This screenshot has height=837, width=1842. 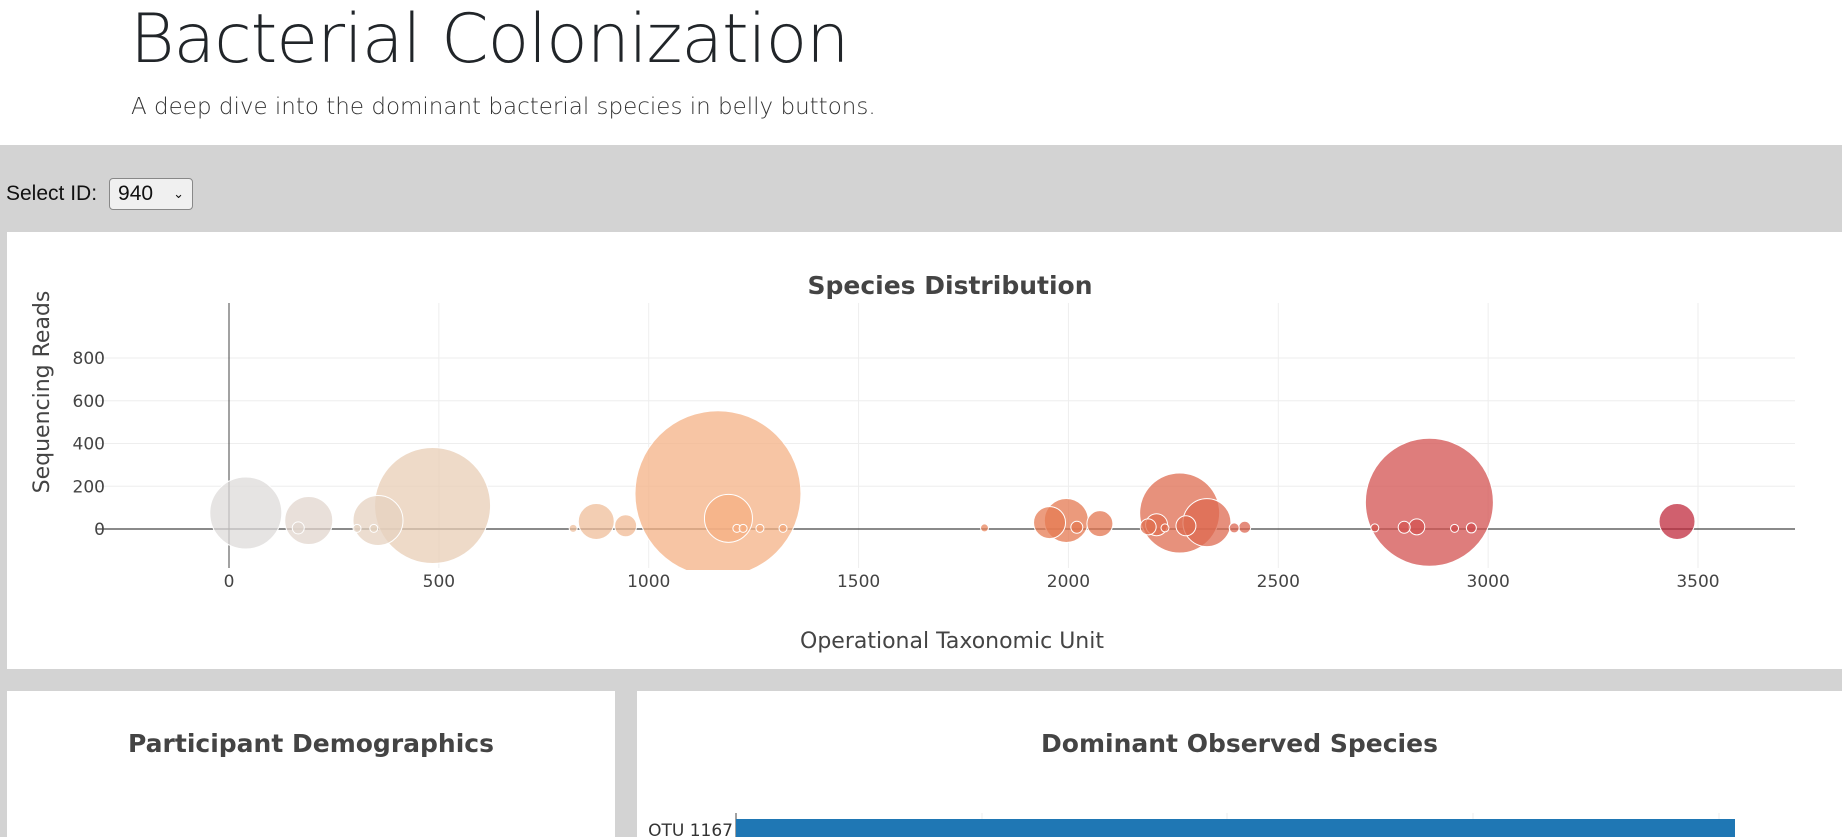 I want to click on y-tick-label: 600, so click(x=89, y=402).